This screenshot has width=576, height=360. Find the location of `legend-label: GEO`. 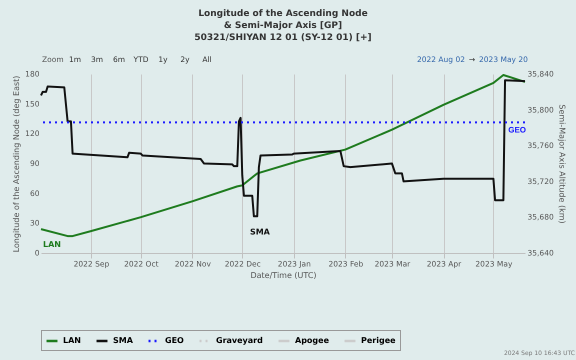

legend-label: GEO is located at coordinates (174, 340).